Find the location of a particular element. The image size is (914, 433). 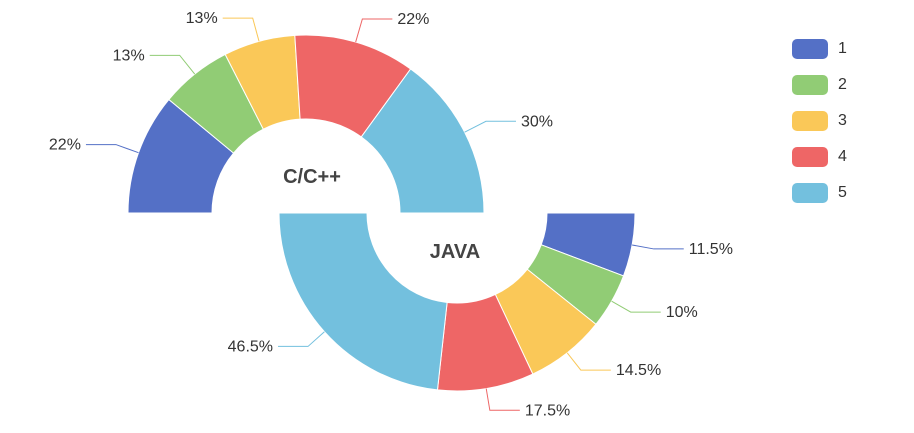

legend-item-3: 3 is located at coordinates (819, 121).